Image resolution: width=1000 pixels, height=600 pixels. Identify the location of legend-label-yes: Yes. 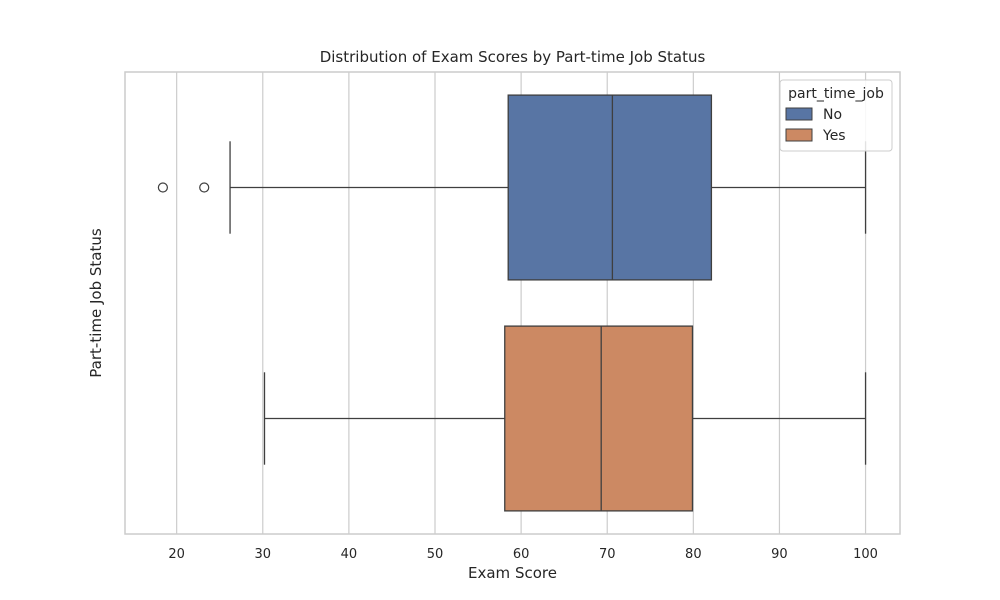
(834, 136).